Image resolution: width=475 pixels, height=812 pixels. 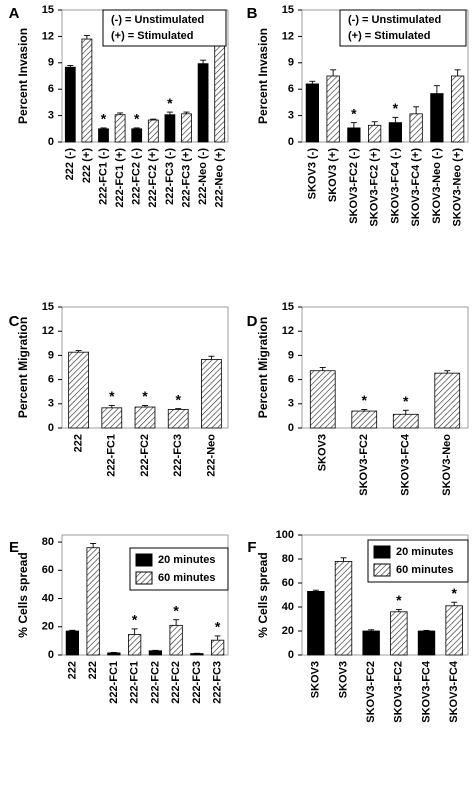 What do you see at coordinates (252, 321) in the screenshot?
I see `panel-label: D` at bounding box center [252, 321].